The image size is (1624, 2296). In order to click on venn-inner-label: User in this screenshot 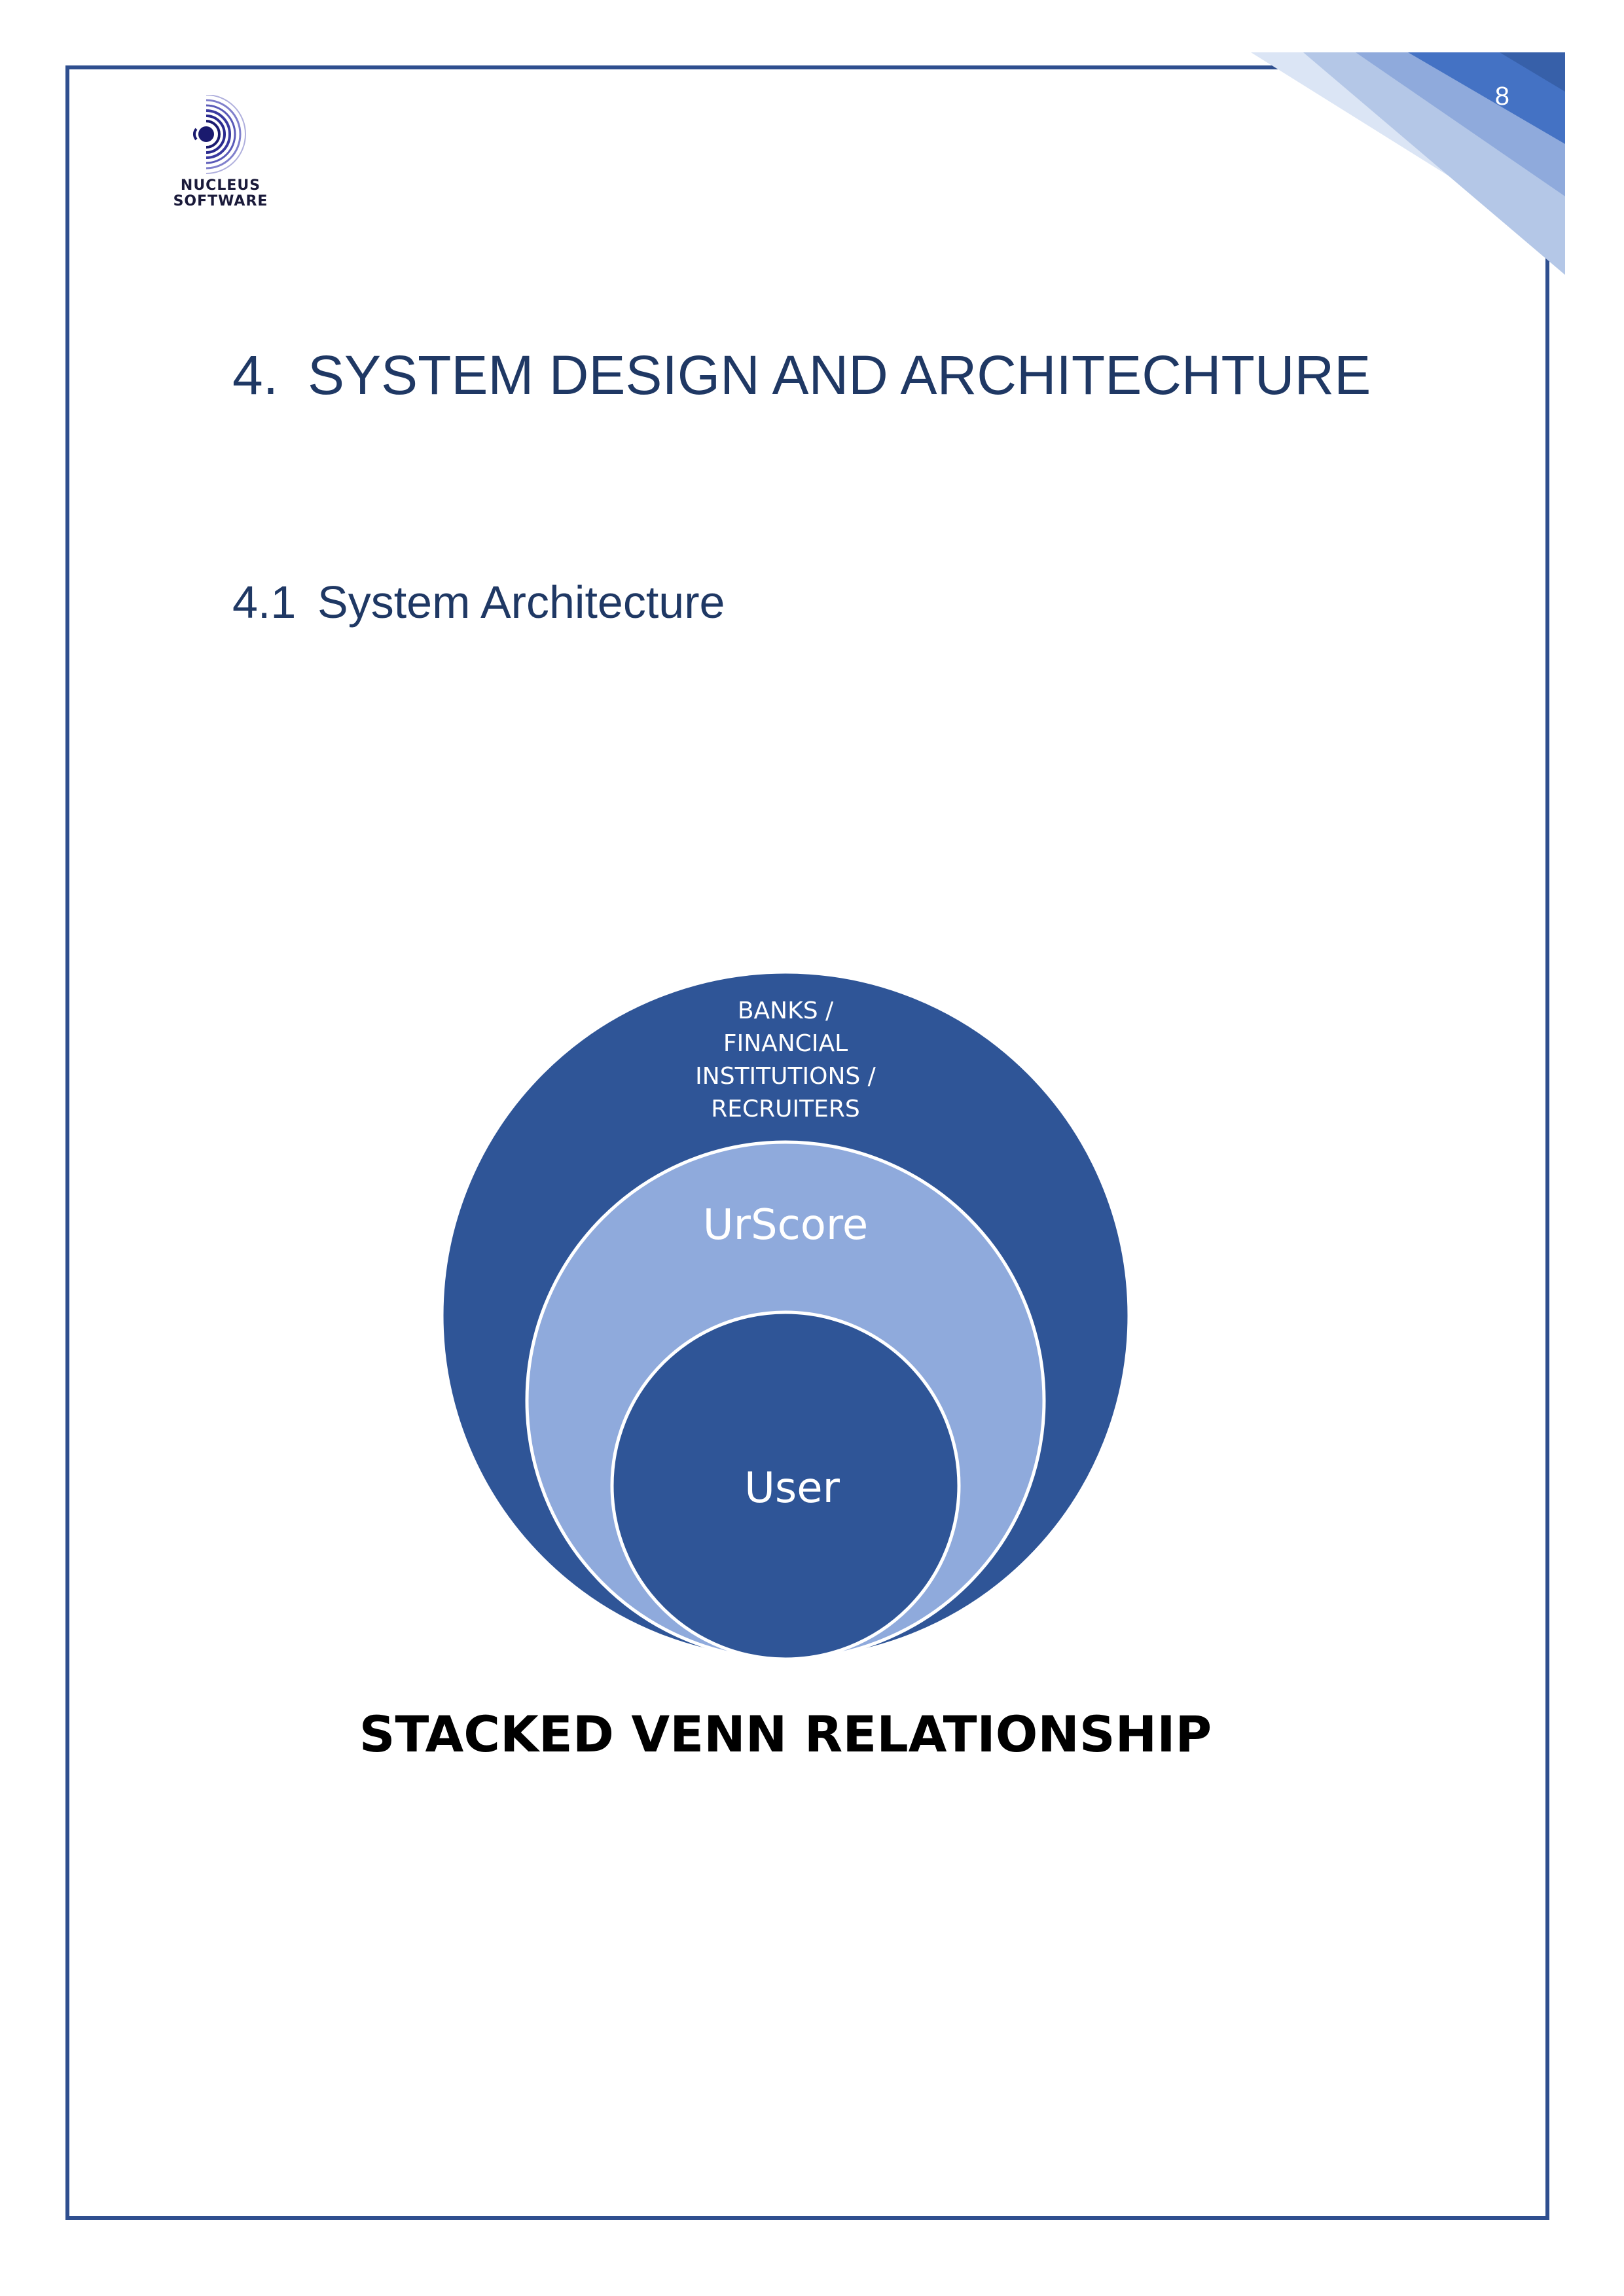, I will do `click(792, 1488)`.